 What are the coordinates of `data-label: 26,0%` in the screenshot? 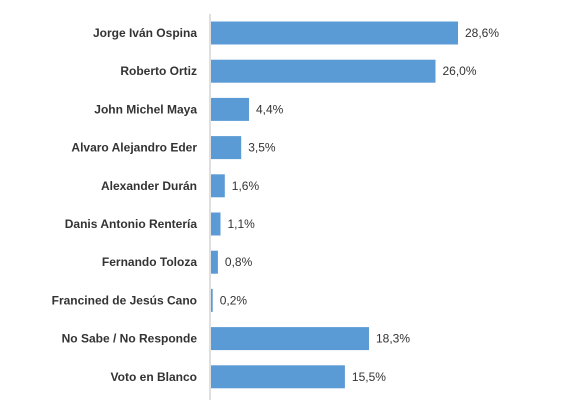 It's located at (460, 71).